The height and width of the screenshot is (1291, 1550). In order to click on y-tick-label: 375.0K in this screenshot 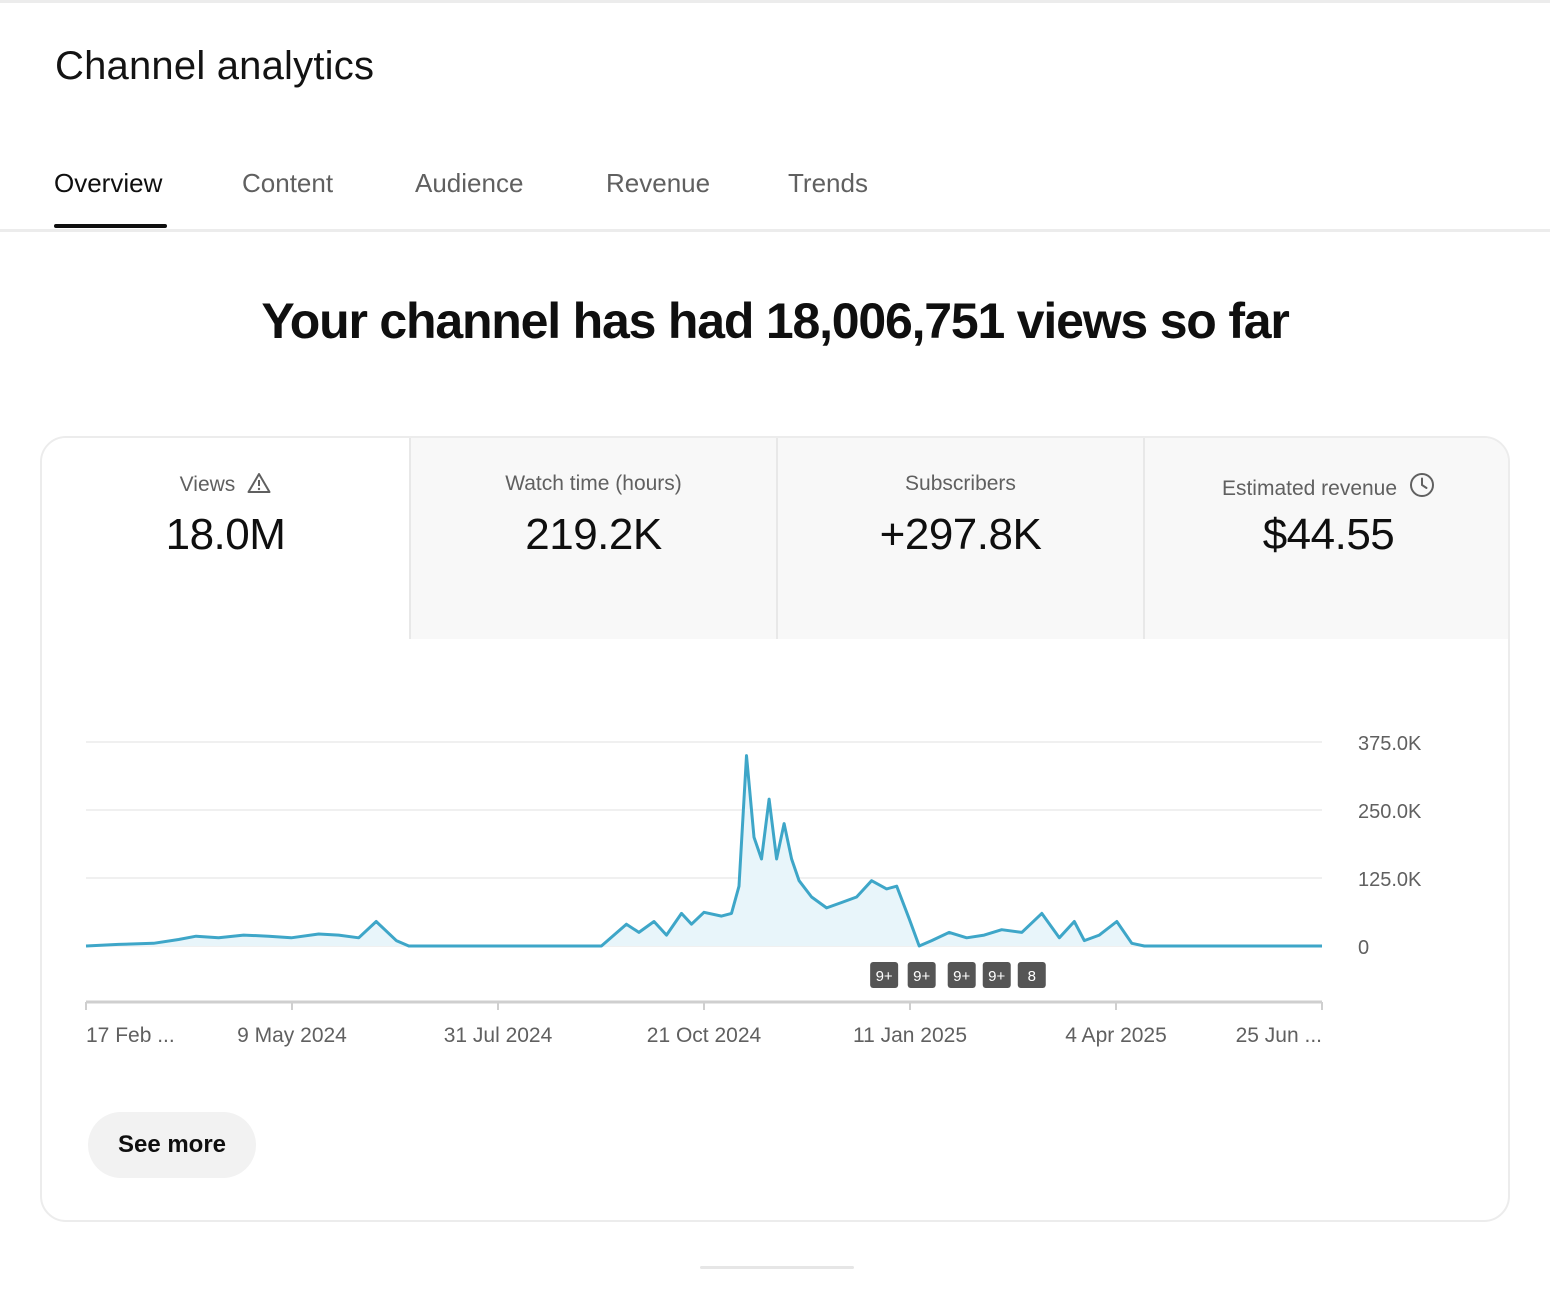, I will do `click(1390, 744)`.